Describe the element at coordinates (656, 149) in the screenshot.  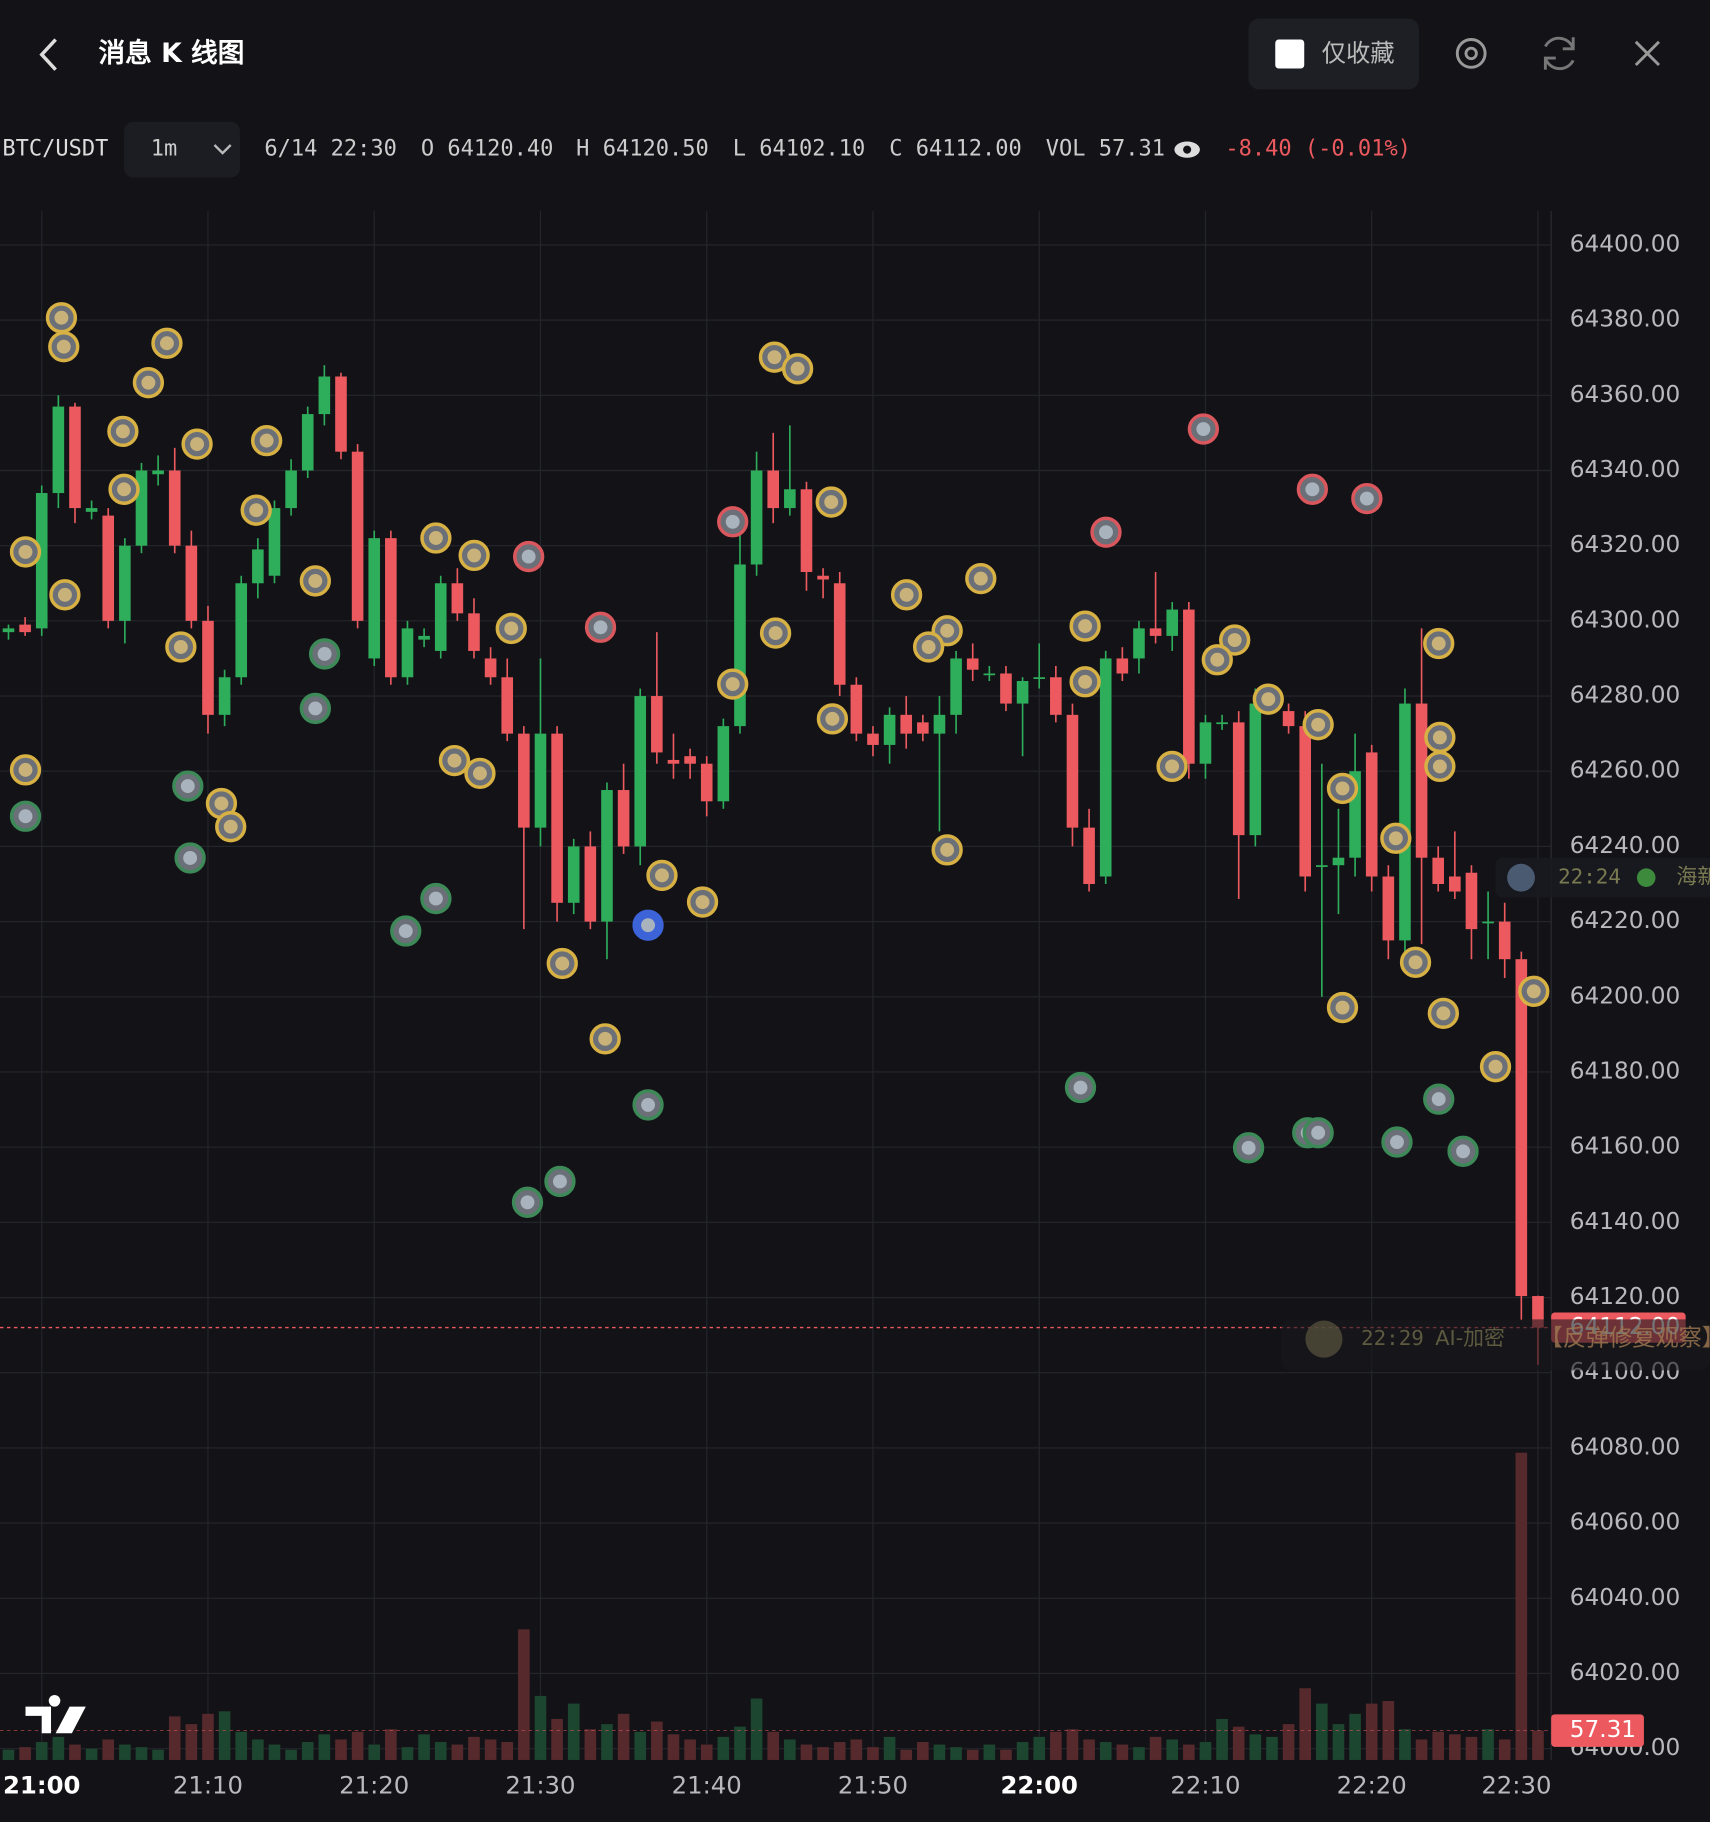
I see `info-value: 64120.50` at that location.